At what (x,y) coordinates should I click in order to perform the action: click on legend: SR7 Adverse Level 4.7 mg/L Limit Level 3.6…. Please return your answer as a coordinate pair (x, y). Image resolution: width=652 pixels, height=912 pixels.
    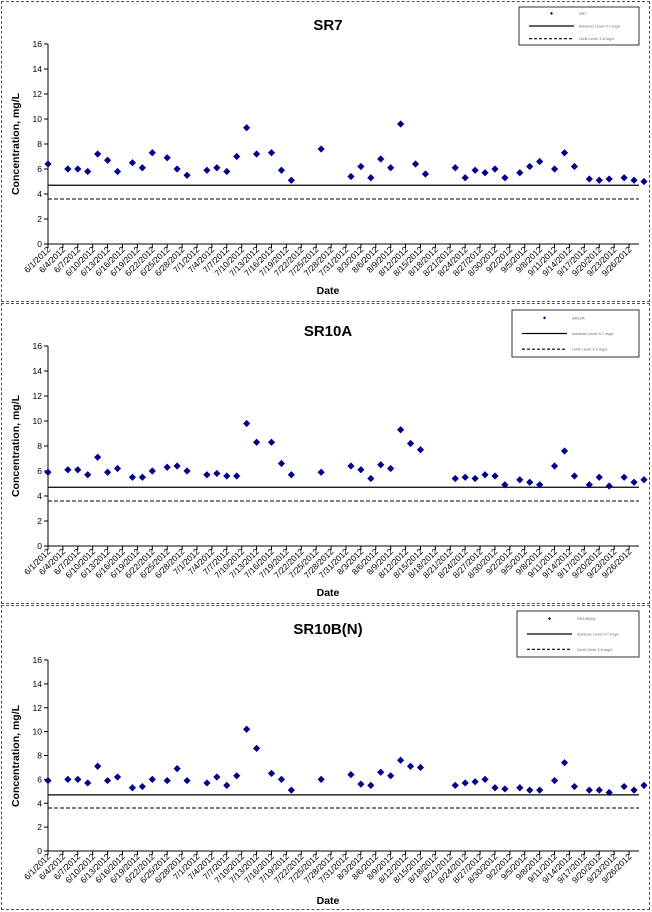
    Looking at the image, I should click on (579, 26).